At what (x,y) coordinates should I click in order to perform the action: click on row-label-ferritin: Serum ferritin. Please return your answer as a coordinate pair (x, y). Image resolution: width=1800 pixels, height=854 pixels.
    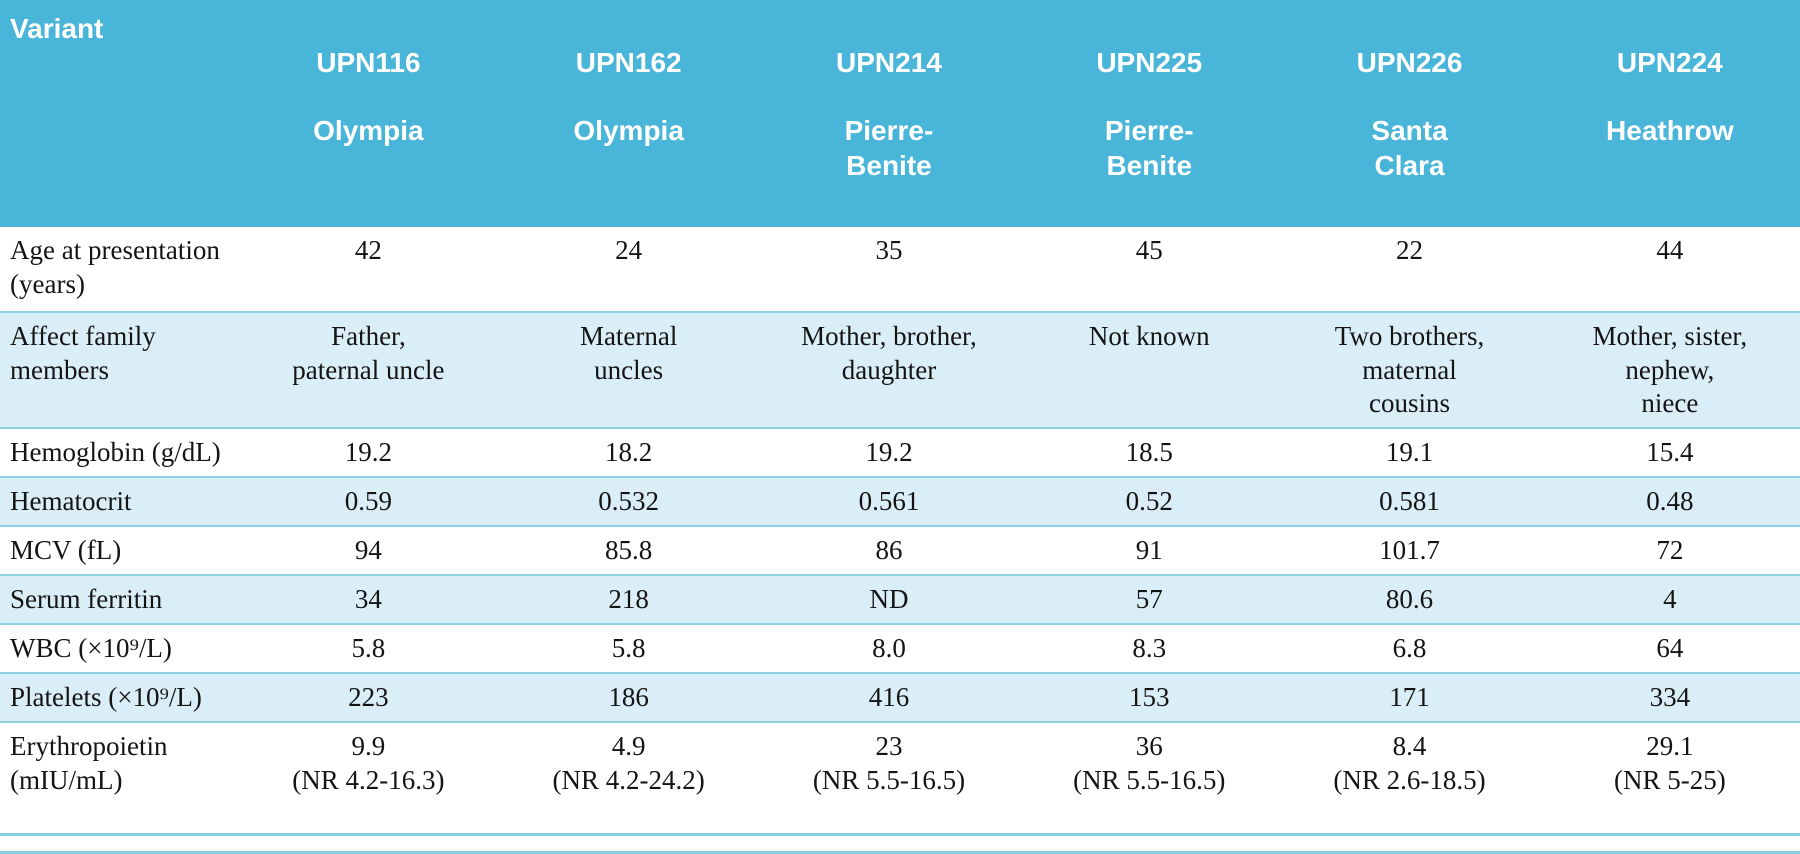
    Looking at the image, I should click on (86, 599).